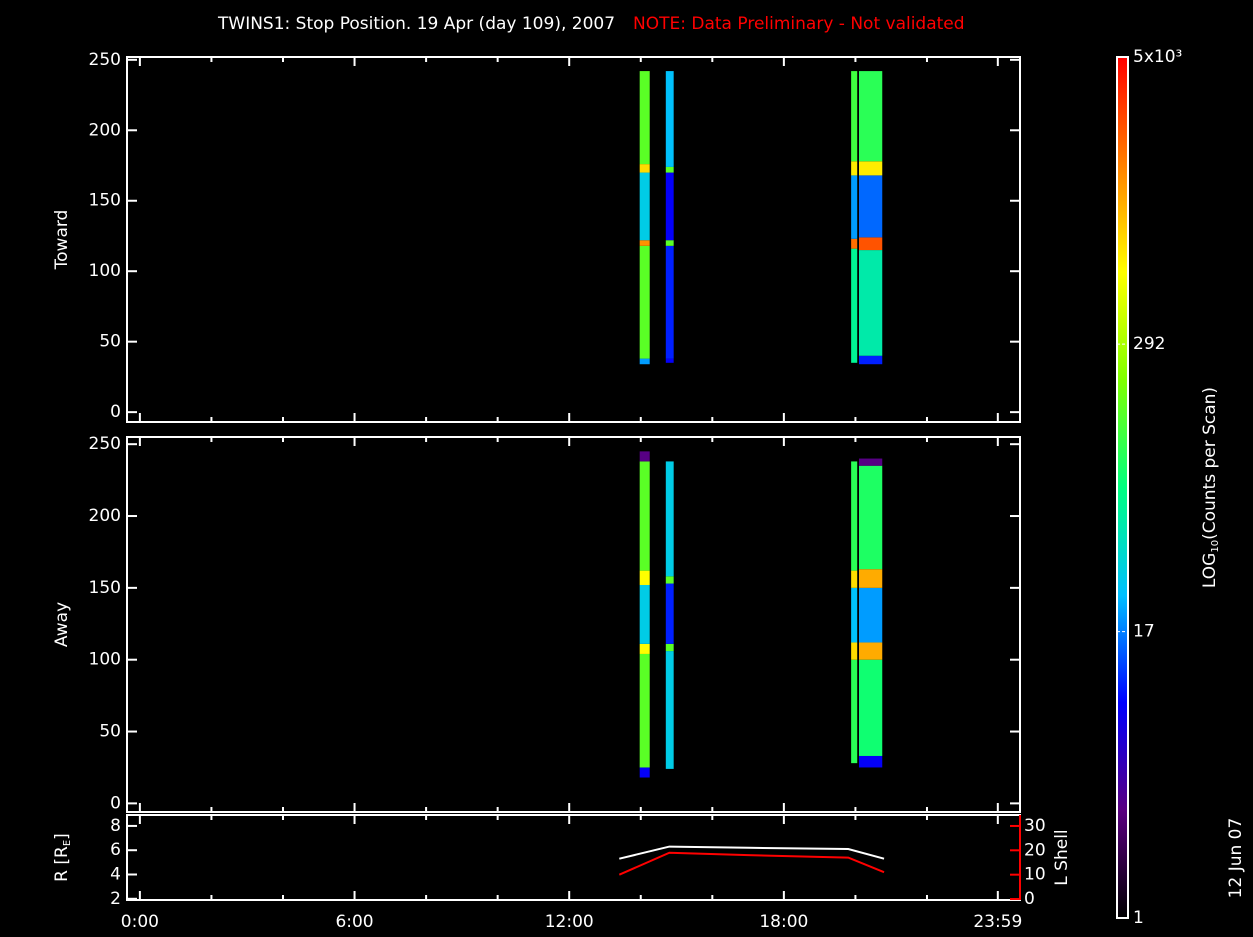 This screenshot has width=1253, height=937. I want to click on y-label-part: R [R, so click(62, 864).